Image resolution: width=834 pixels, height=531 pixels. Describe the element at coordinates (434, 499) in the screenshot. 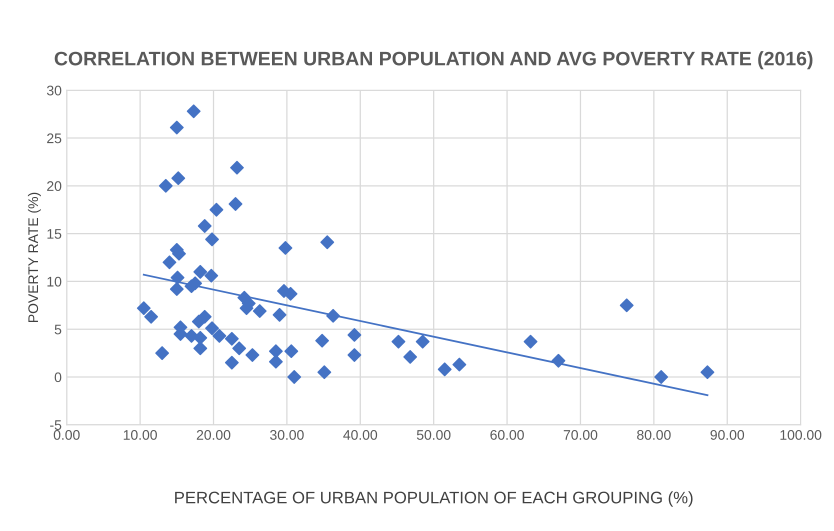

I see `x-axis-title: PERCENTAGE OF URBAN POPULATION OF EACH GROUPING (%)` at that location.